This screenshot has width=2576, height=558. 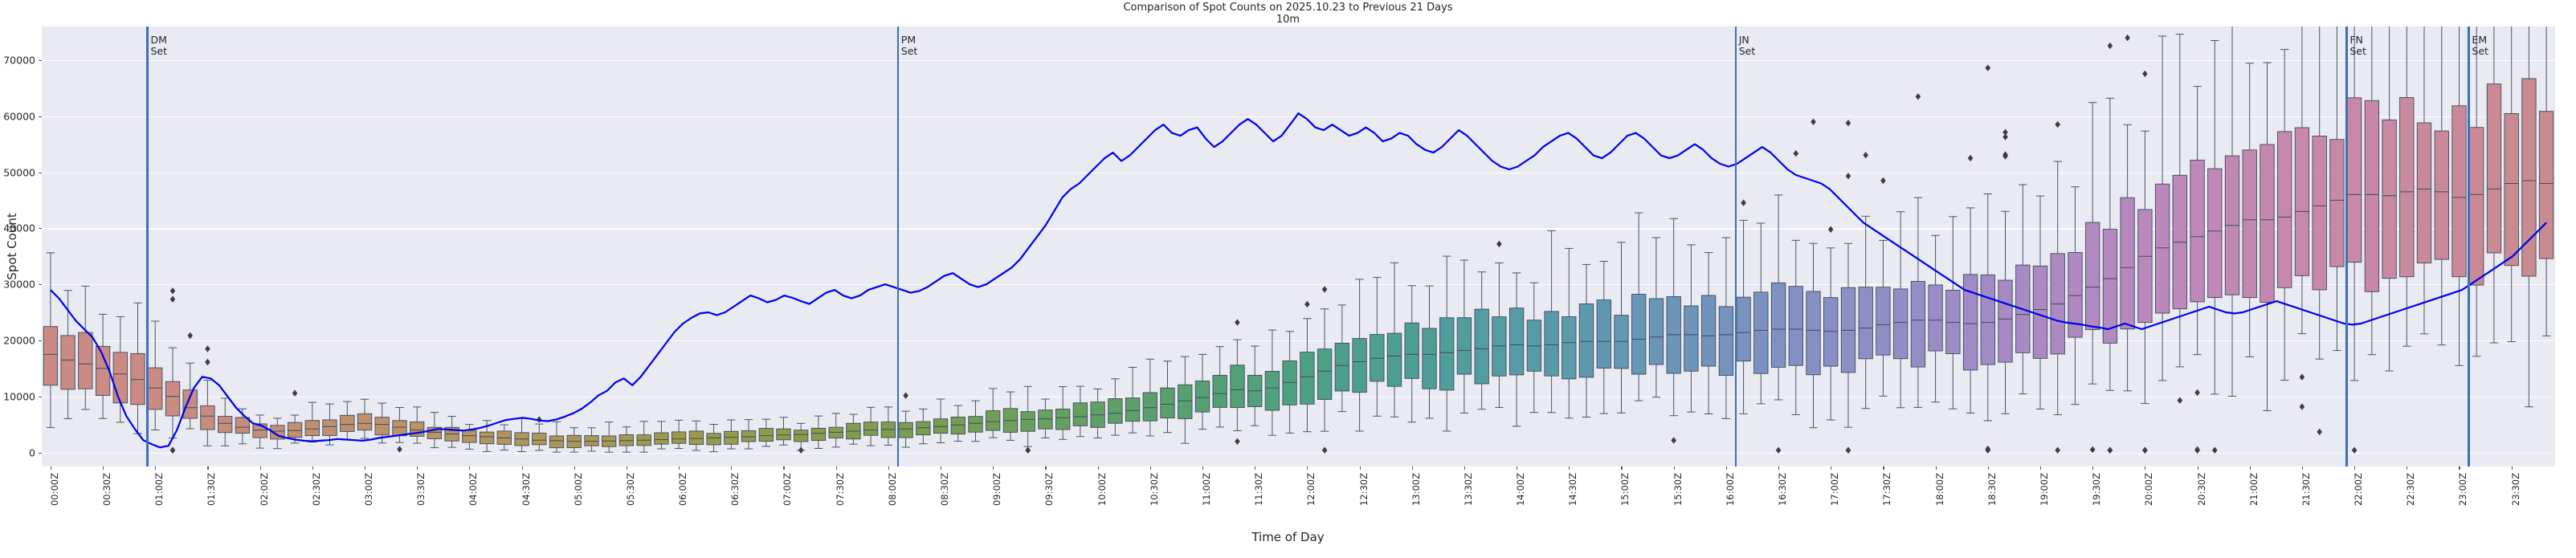 What do you see at coordinates (1154, 490) in the screenshot?
I see `x-tick-label: 10:30Z` at bounding box center [1154, 490].